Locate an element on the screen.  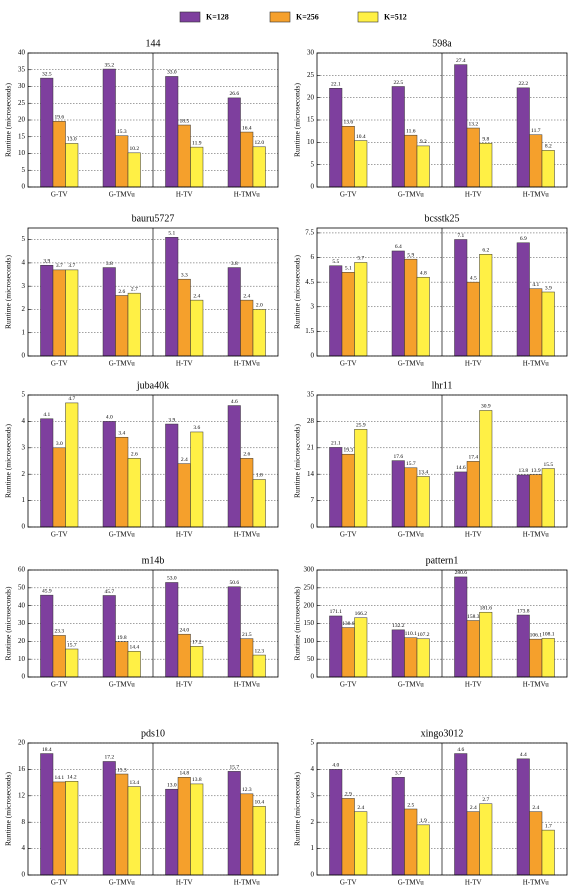
legend-label: K=256 is located at coordinates (307, 16).